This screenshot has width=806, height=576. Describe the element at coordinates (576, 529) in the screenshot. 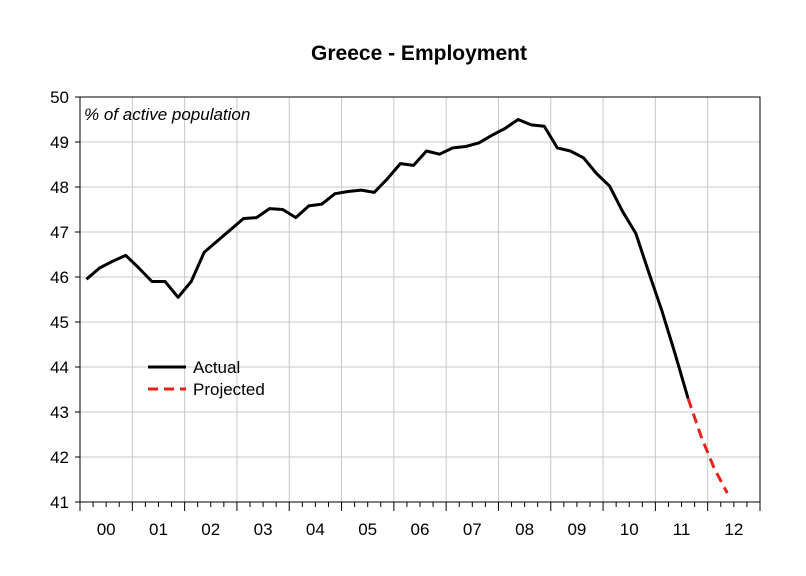

I see `x-tick-label: 09` at that location.